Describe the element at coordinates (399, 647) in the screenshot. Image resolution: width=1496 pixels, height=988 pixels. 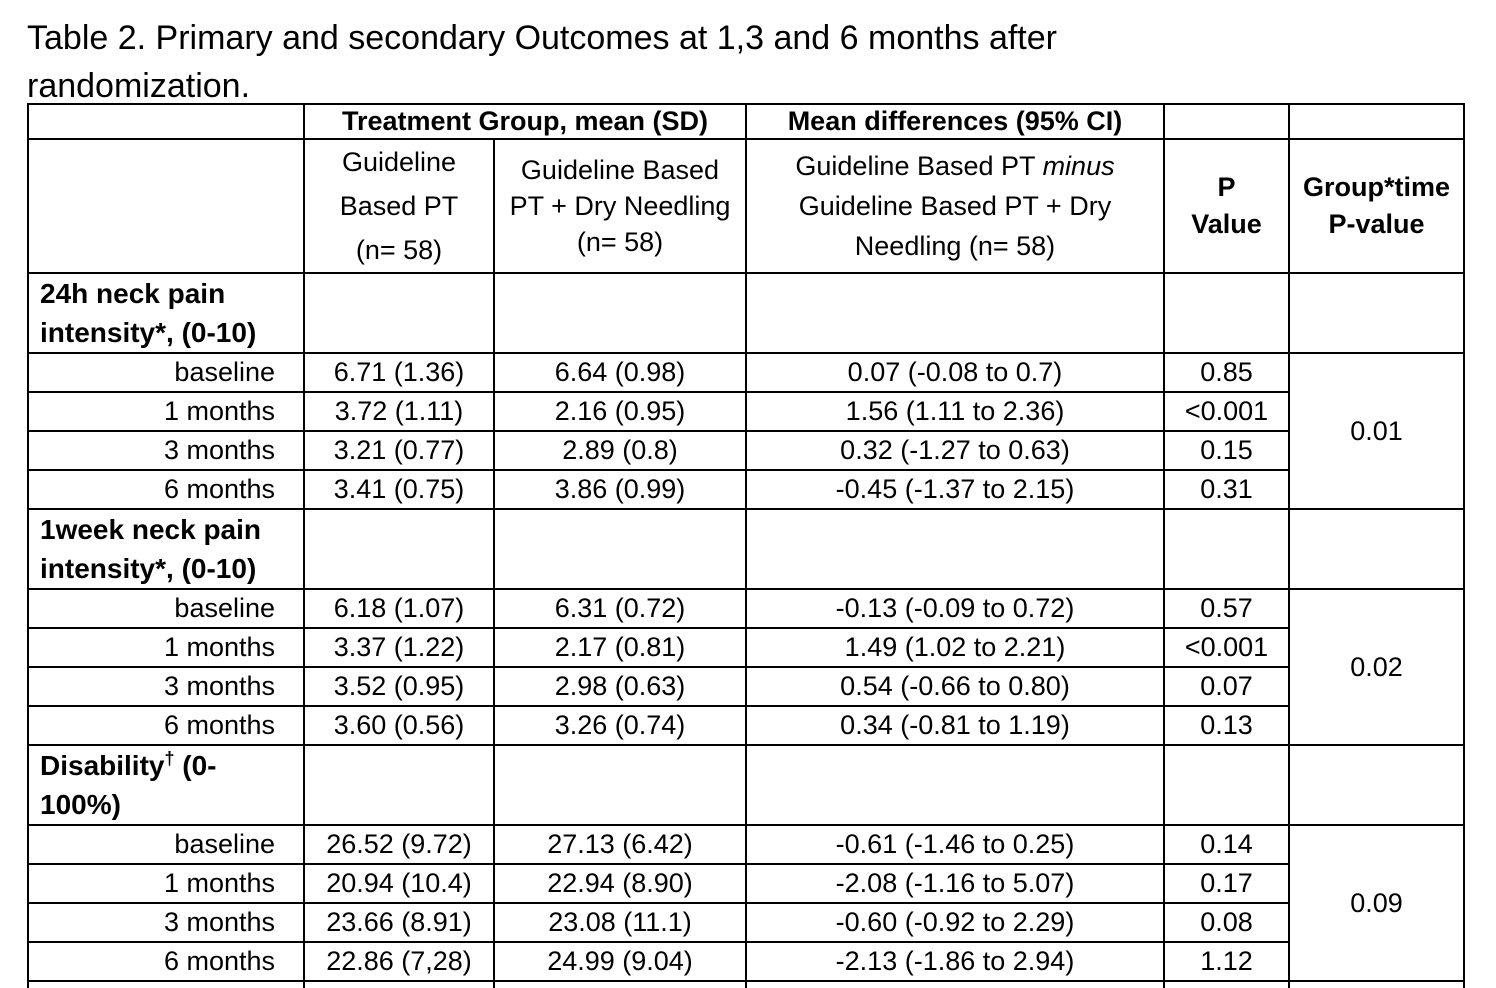
I see `cell-gbpt-value: 3.37 (1.22)` at that location.